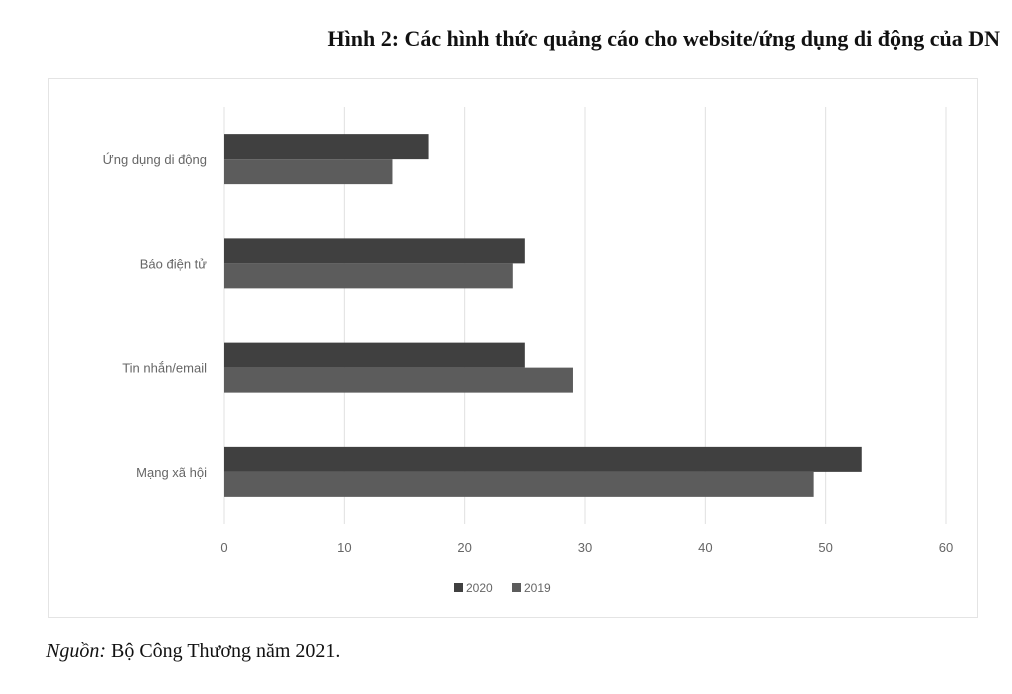 Image resolution: width=1012 pixels, height=694 pixels. Describe the element at coordinates (585, 547) in the screenshot. I see `x-tick-label: 30` at that location.